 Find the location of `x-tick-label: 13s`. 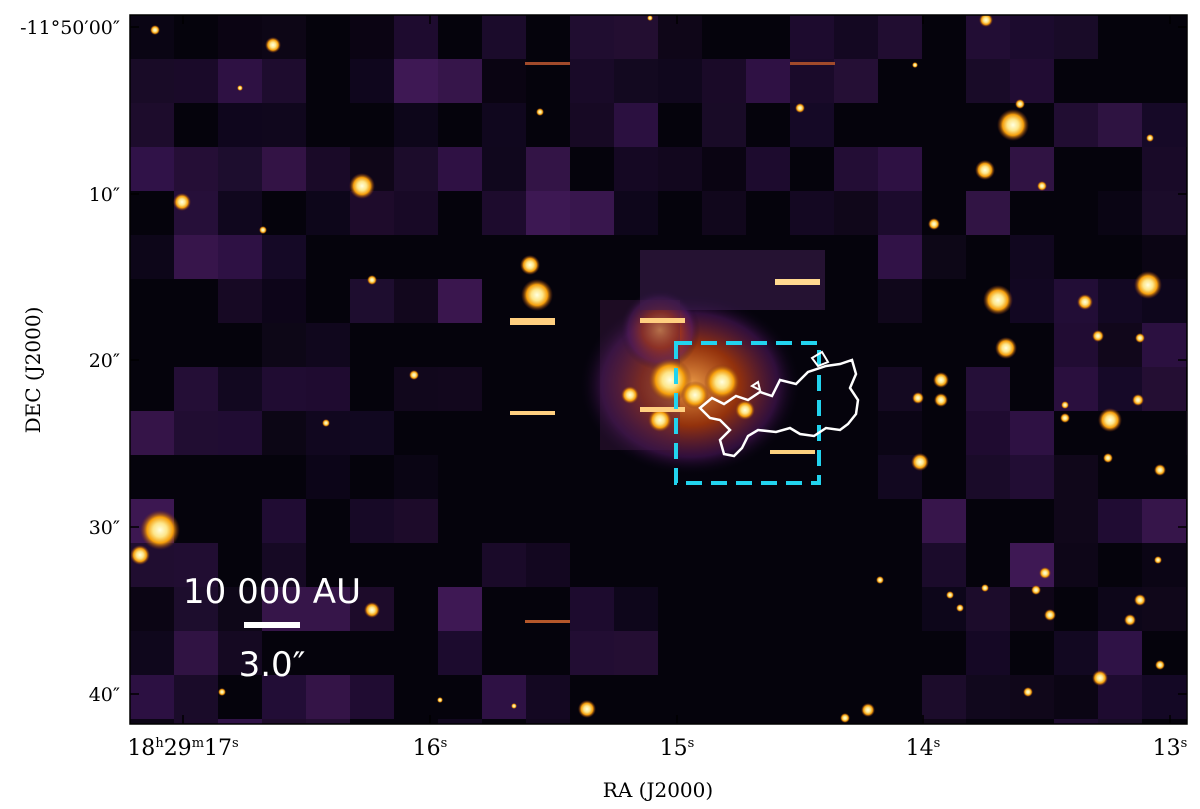

x-tick-label: 13s is located at coordinates (1170, 748).